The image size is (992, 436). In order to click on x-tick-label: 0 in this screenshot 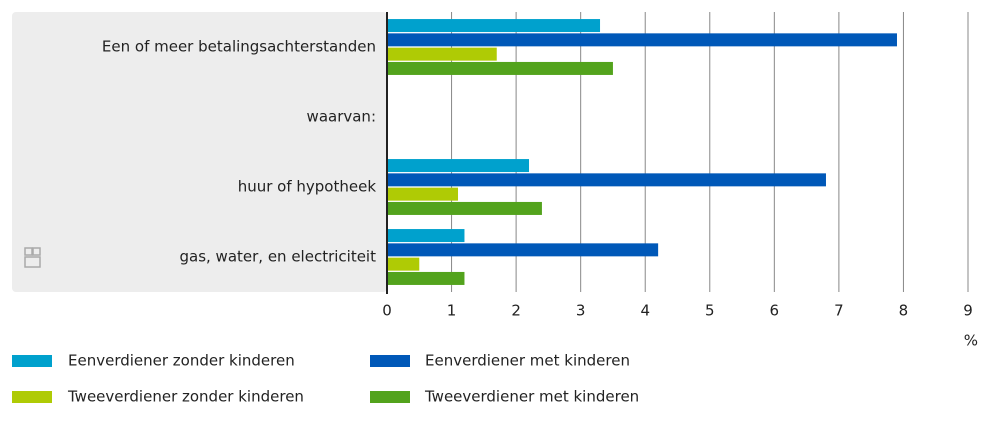, I will do `click(387, 311)`.